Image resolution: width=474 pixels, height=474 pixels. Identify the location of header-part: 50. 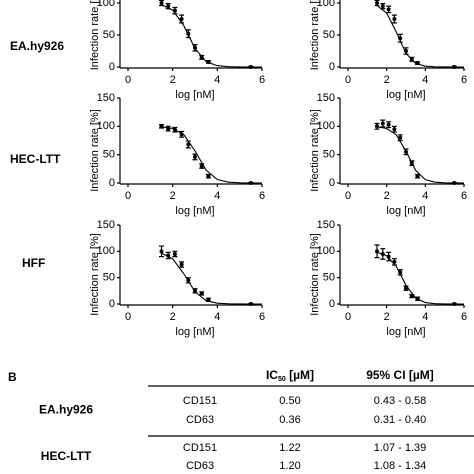
(282, 379).